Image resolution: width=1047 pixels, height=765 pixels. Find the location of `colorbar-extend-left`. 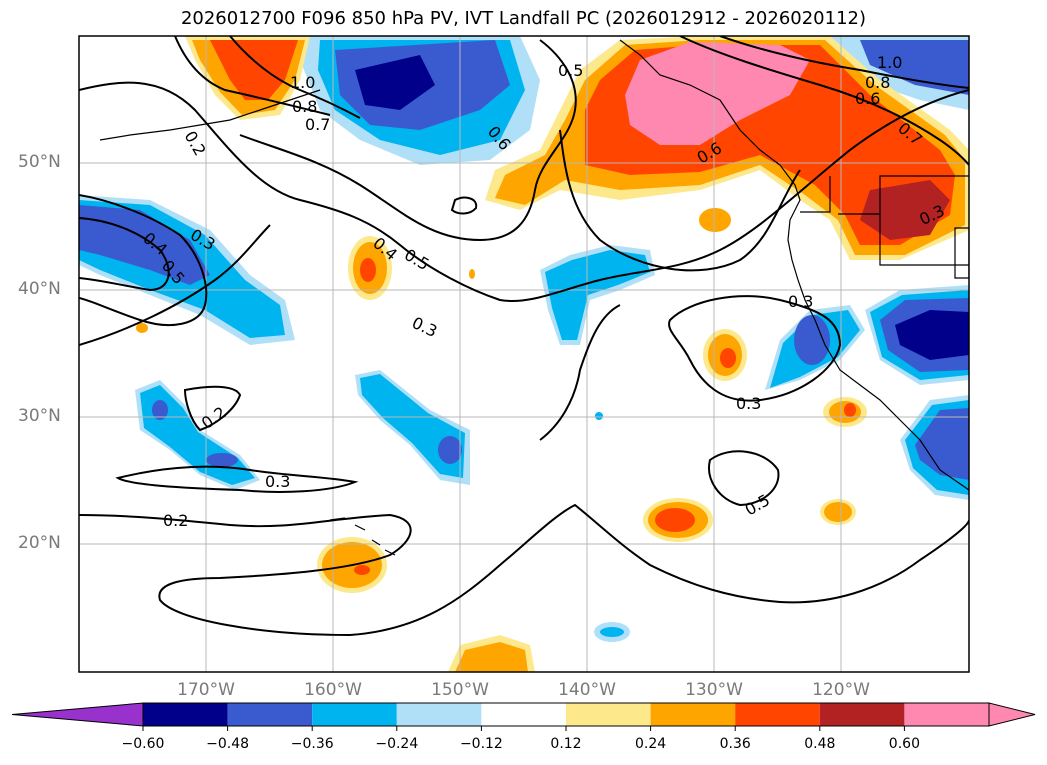

colorbar-extend-left is located at coordinates (77, 714).